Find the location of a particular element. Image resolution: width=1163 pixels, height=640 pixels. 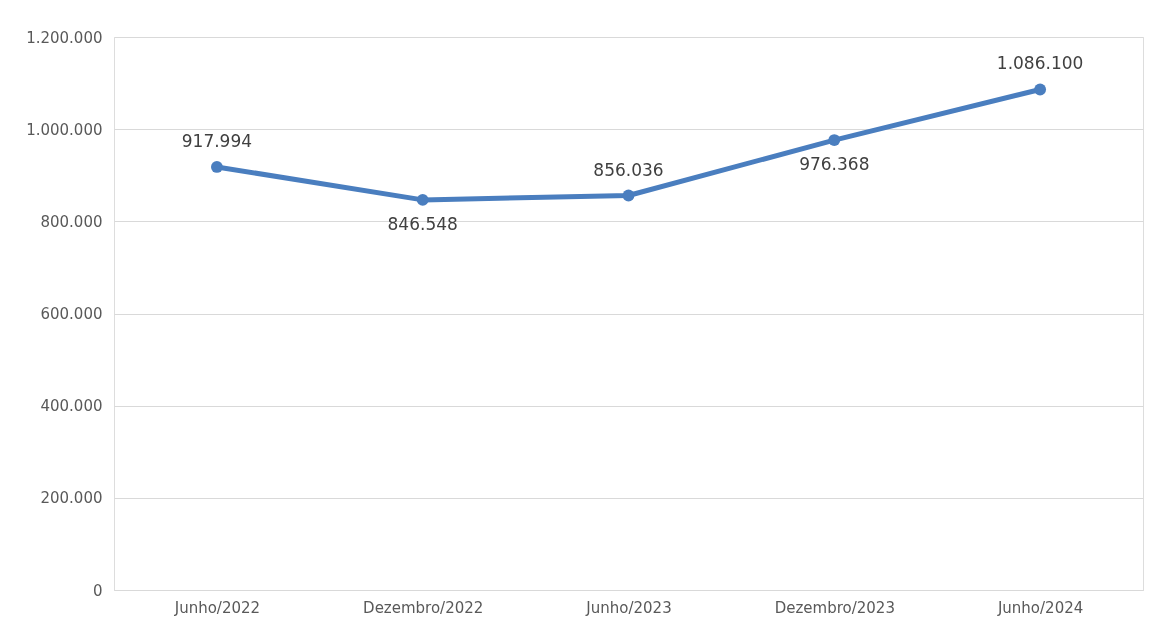

y-tick-label: 1.000.000 is located at coordinates (64, 129).